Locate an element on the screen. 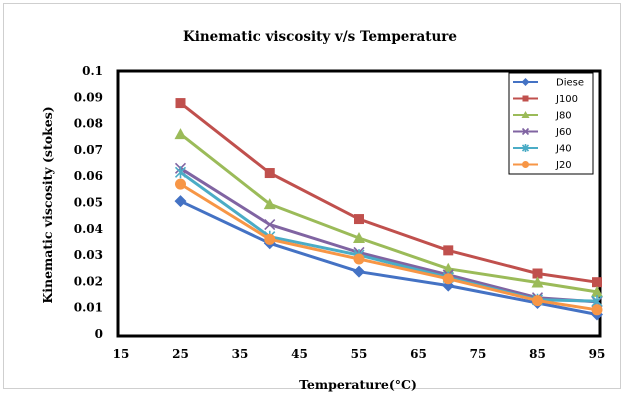 The width and height of the screenshot is (624, 396). legend-label: J60 is located at coordinates (563, 132).